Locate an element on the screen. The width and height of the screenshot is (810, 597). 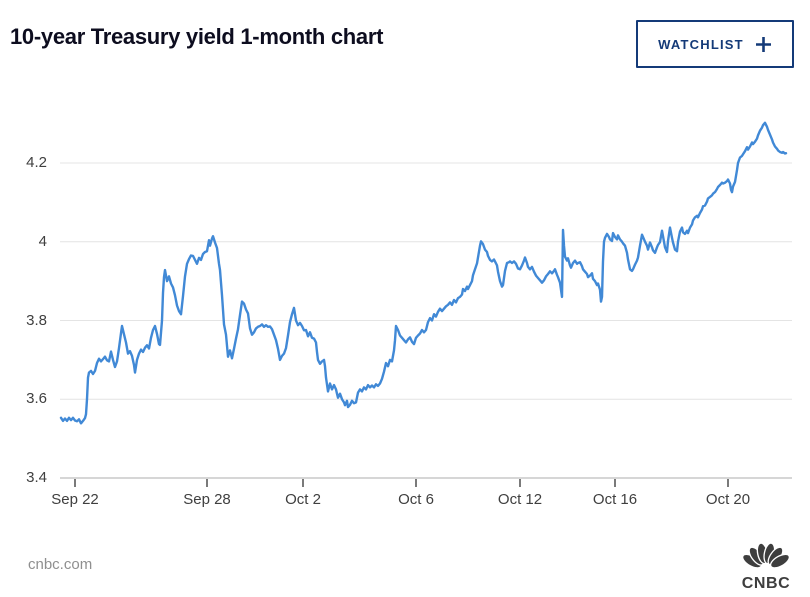
source-watermark: cnbc.com is located at coordinates (60, 564).